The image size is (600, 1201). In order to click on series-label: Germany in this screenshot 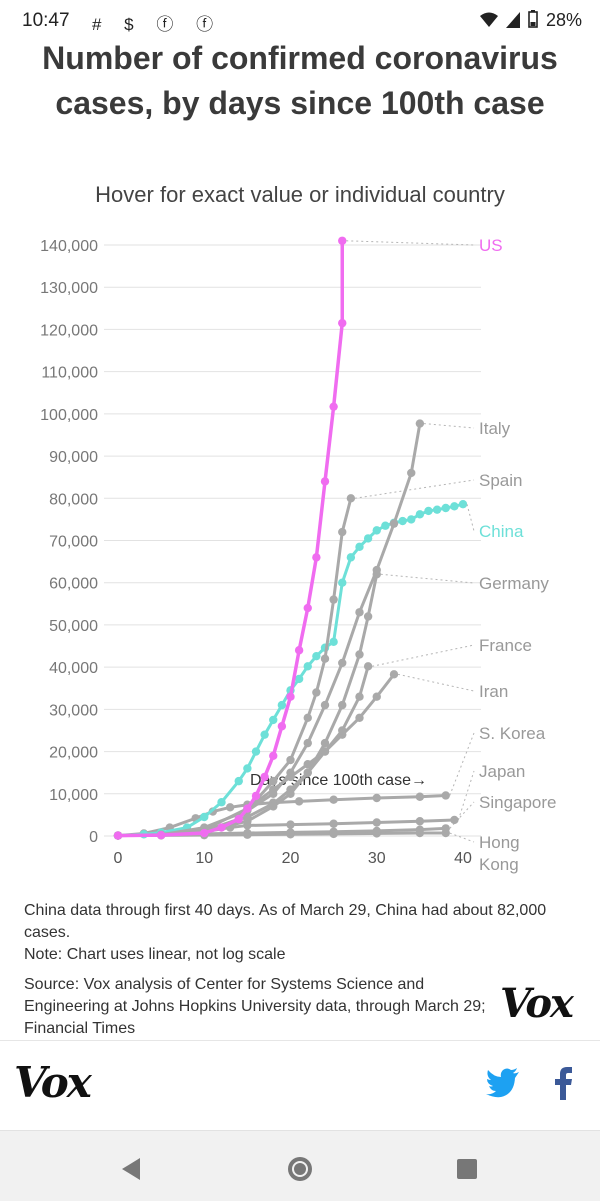, I will do `click(514, 583)`.